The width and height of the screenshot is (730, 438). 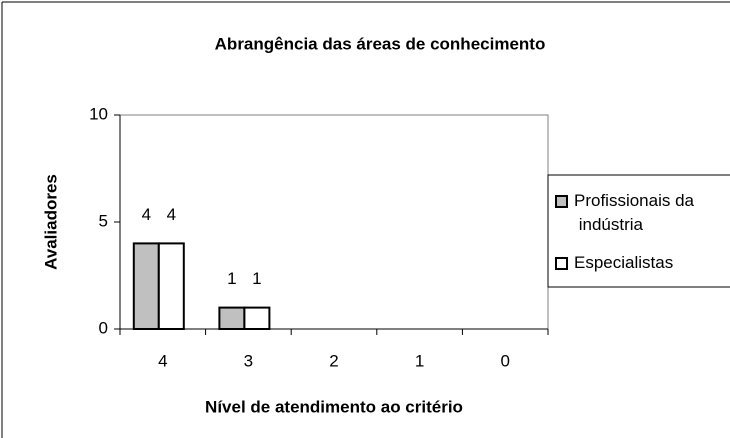 I want to click on x-tick-label: 4, so click(x=162, y=360).